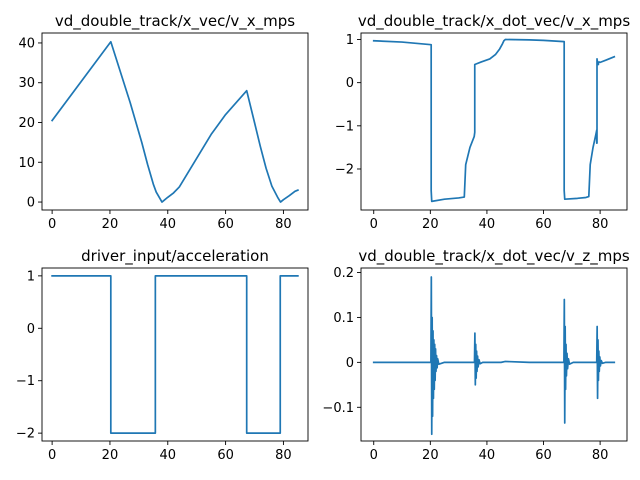 The width and height of the screenshot is (640, 480). I want to click on y-tick-label: 40, so click(26, 43).